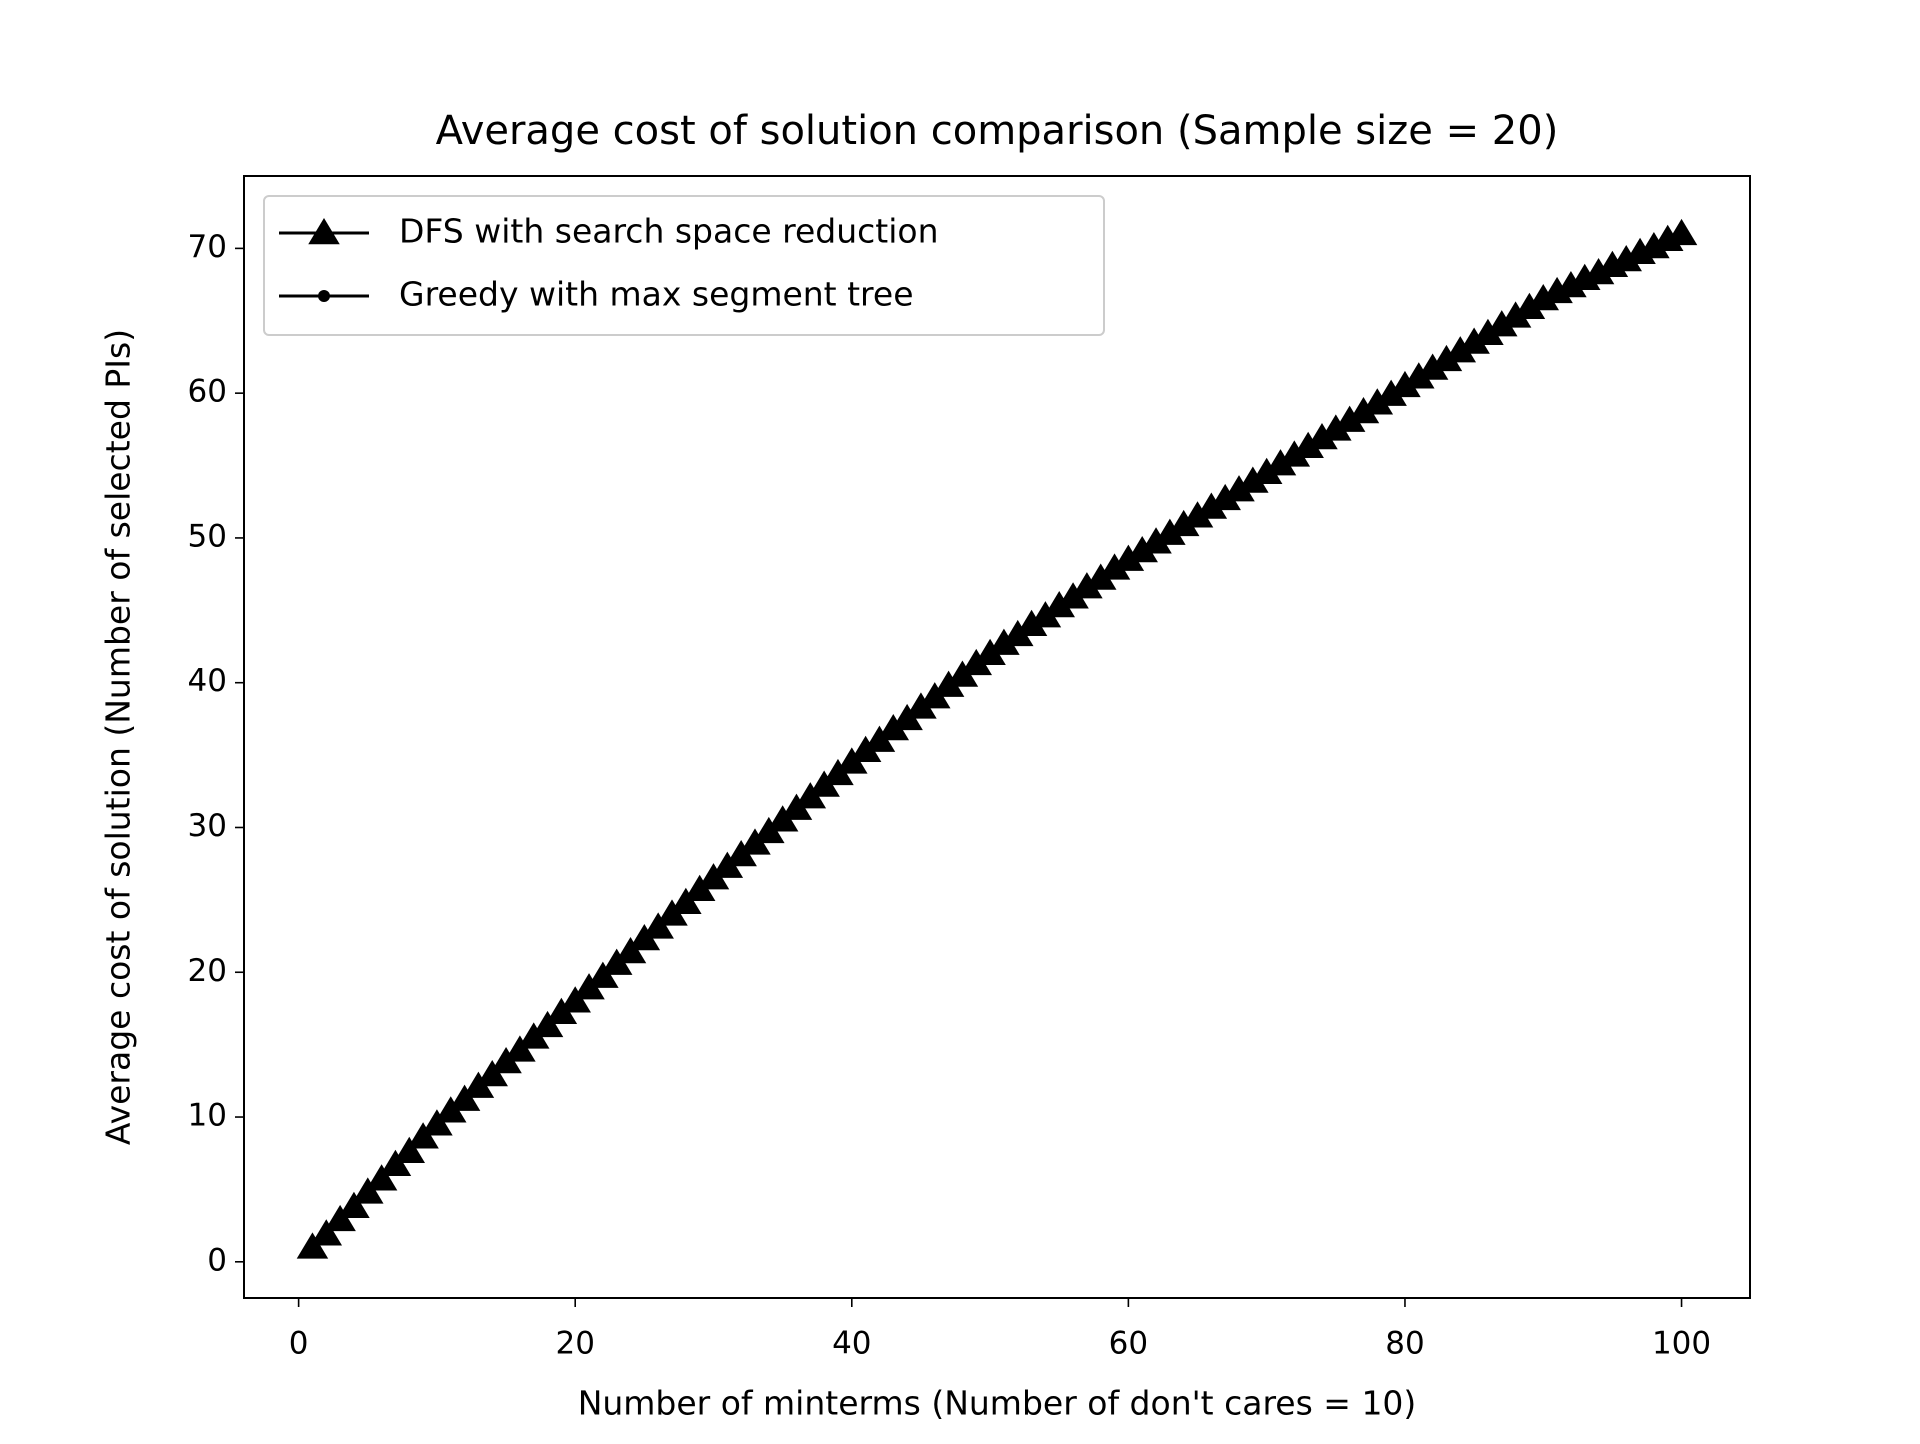  Describe the element at coordinates (207, 536) in the screenshot. I see `y-tick-label: 50` at that location.